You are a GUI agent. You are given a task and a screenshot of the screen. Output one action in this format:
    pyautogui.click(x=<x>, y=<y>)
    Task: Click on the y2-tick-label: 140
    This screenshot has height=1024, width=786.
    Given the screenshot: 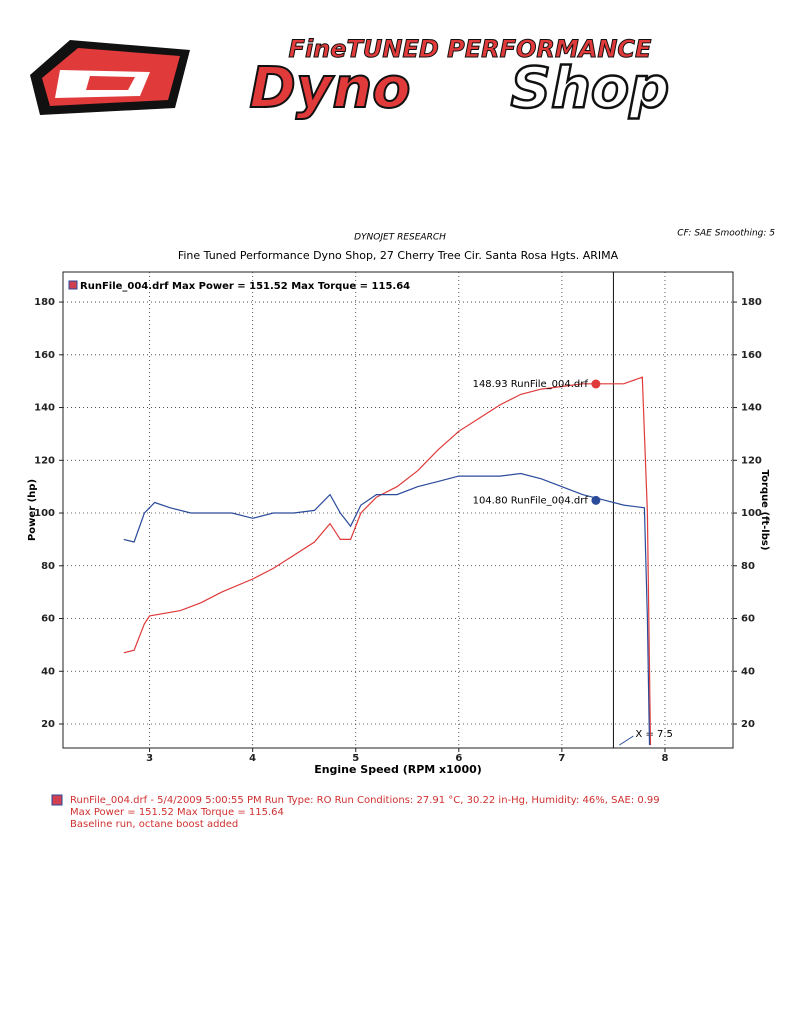 What is the action you would take?
    pyautogui.click(x=751, y=408)
    